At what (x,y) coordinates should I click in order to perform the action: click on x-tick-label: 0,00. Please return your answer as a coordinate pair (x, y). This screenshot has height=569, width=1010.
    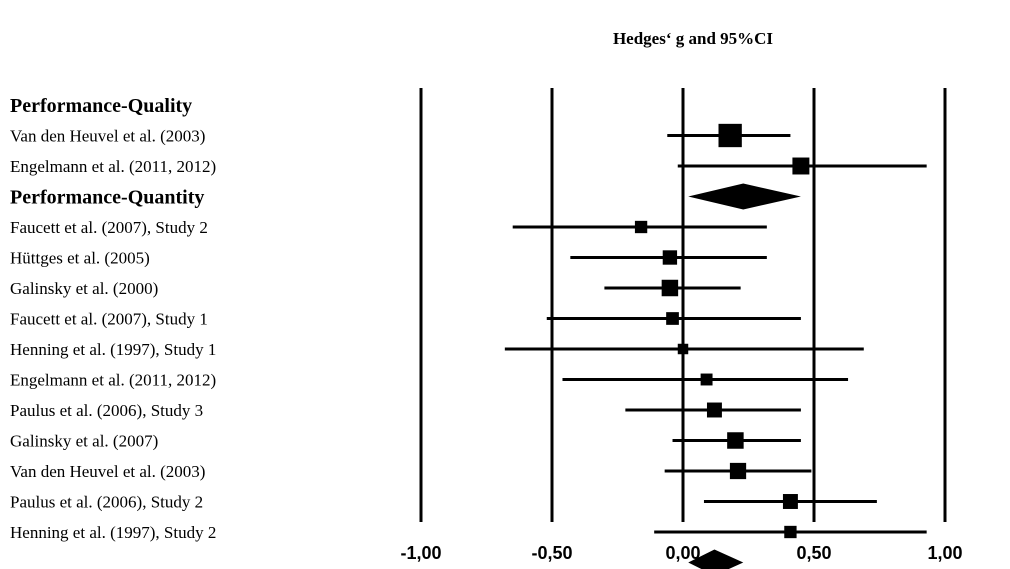
    Looking at the image, I should click on (682, 553).